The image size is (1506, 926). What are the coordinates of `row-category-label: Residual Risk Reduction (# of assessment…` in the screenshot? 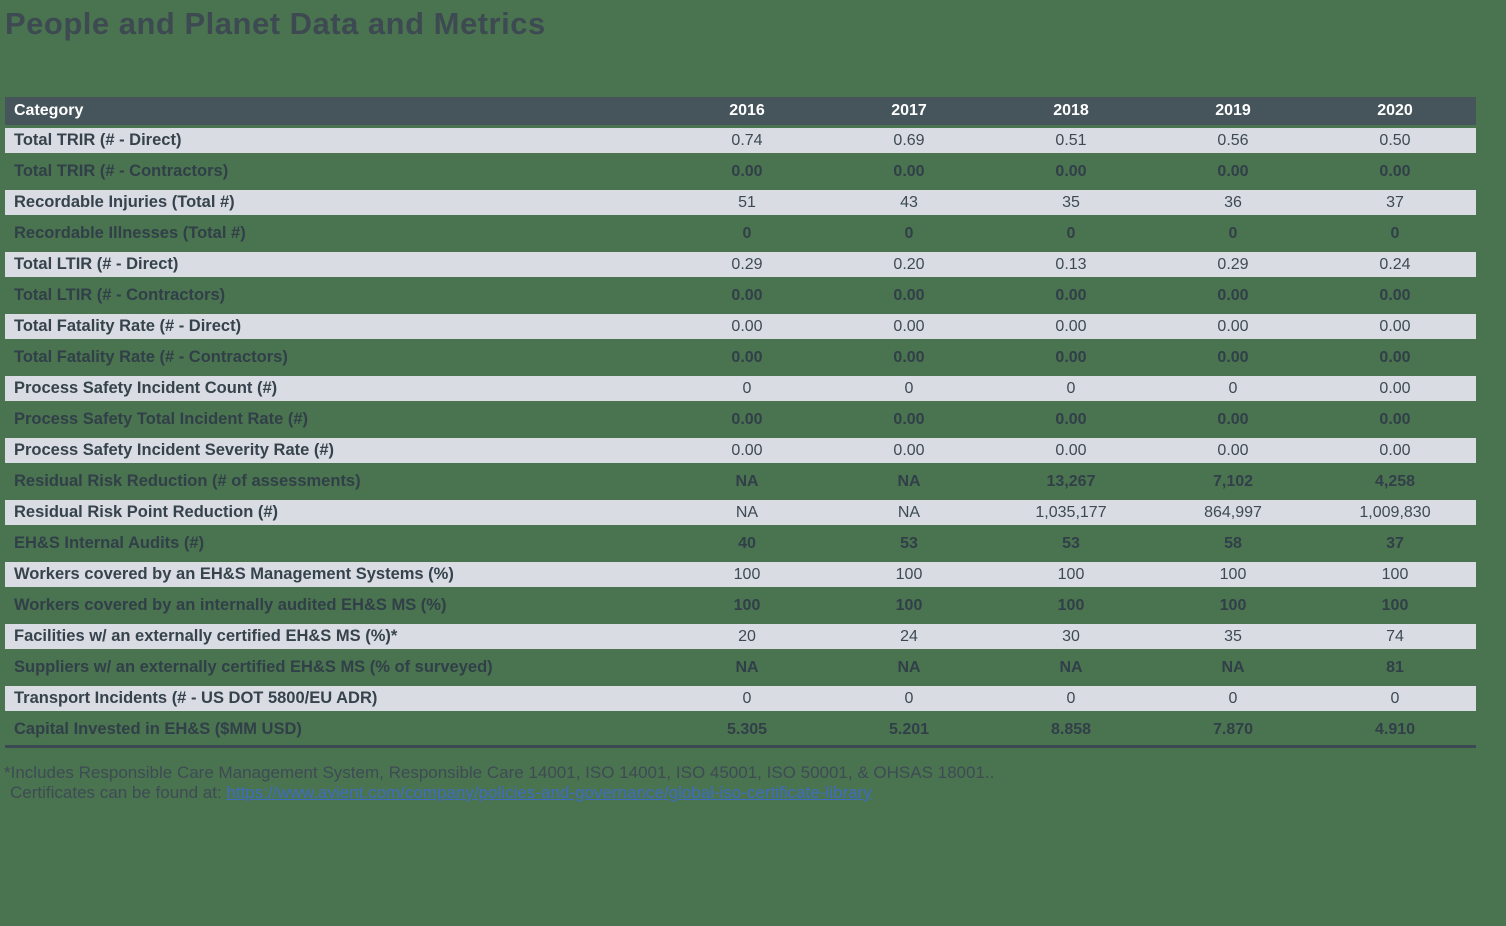 It's located at (187, 481).